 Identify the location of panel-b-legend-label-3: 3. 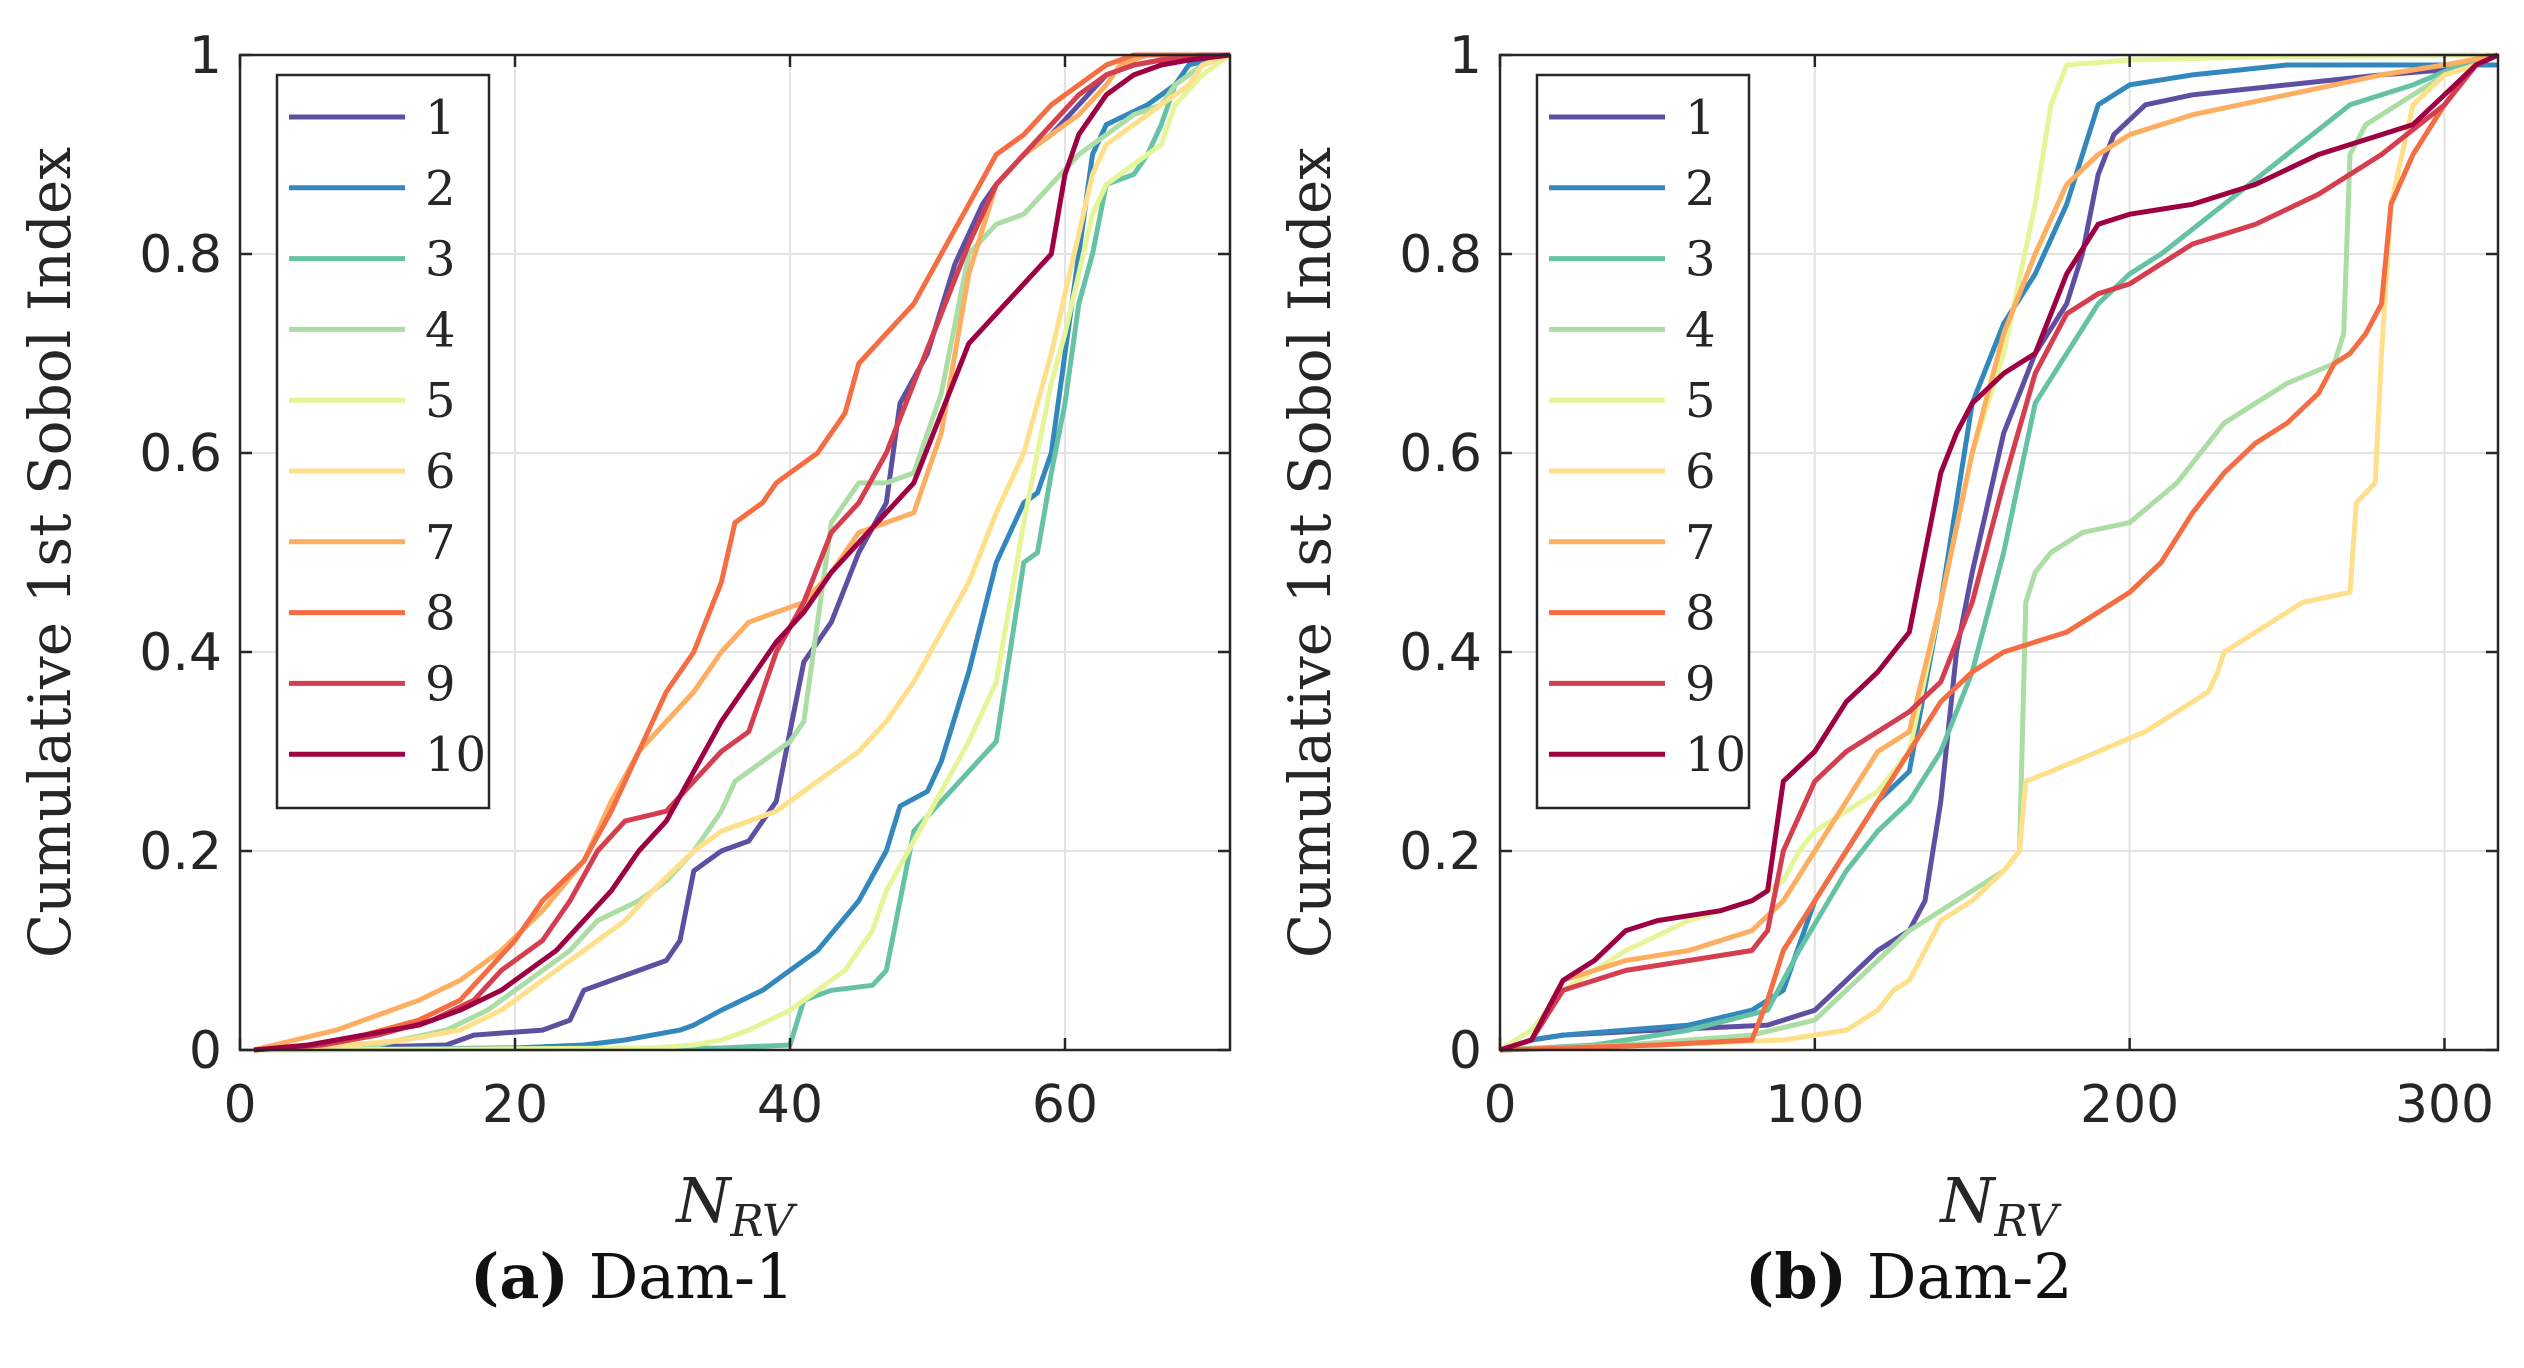
(1700, 260).